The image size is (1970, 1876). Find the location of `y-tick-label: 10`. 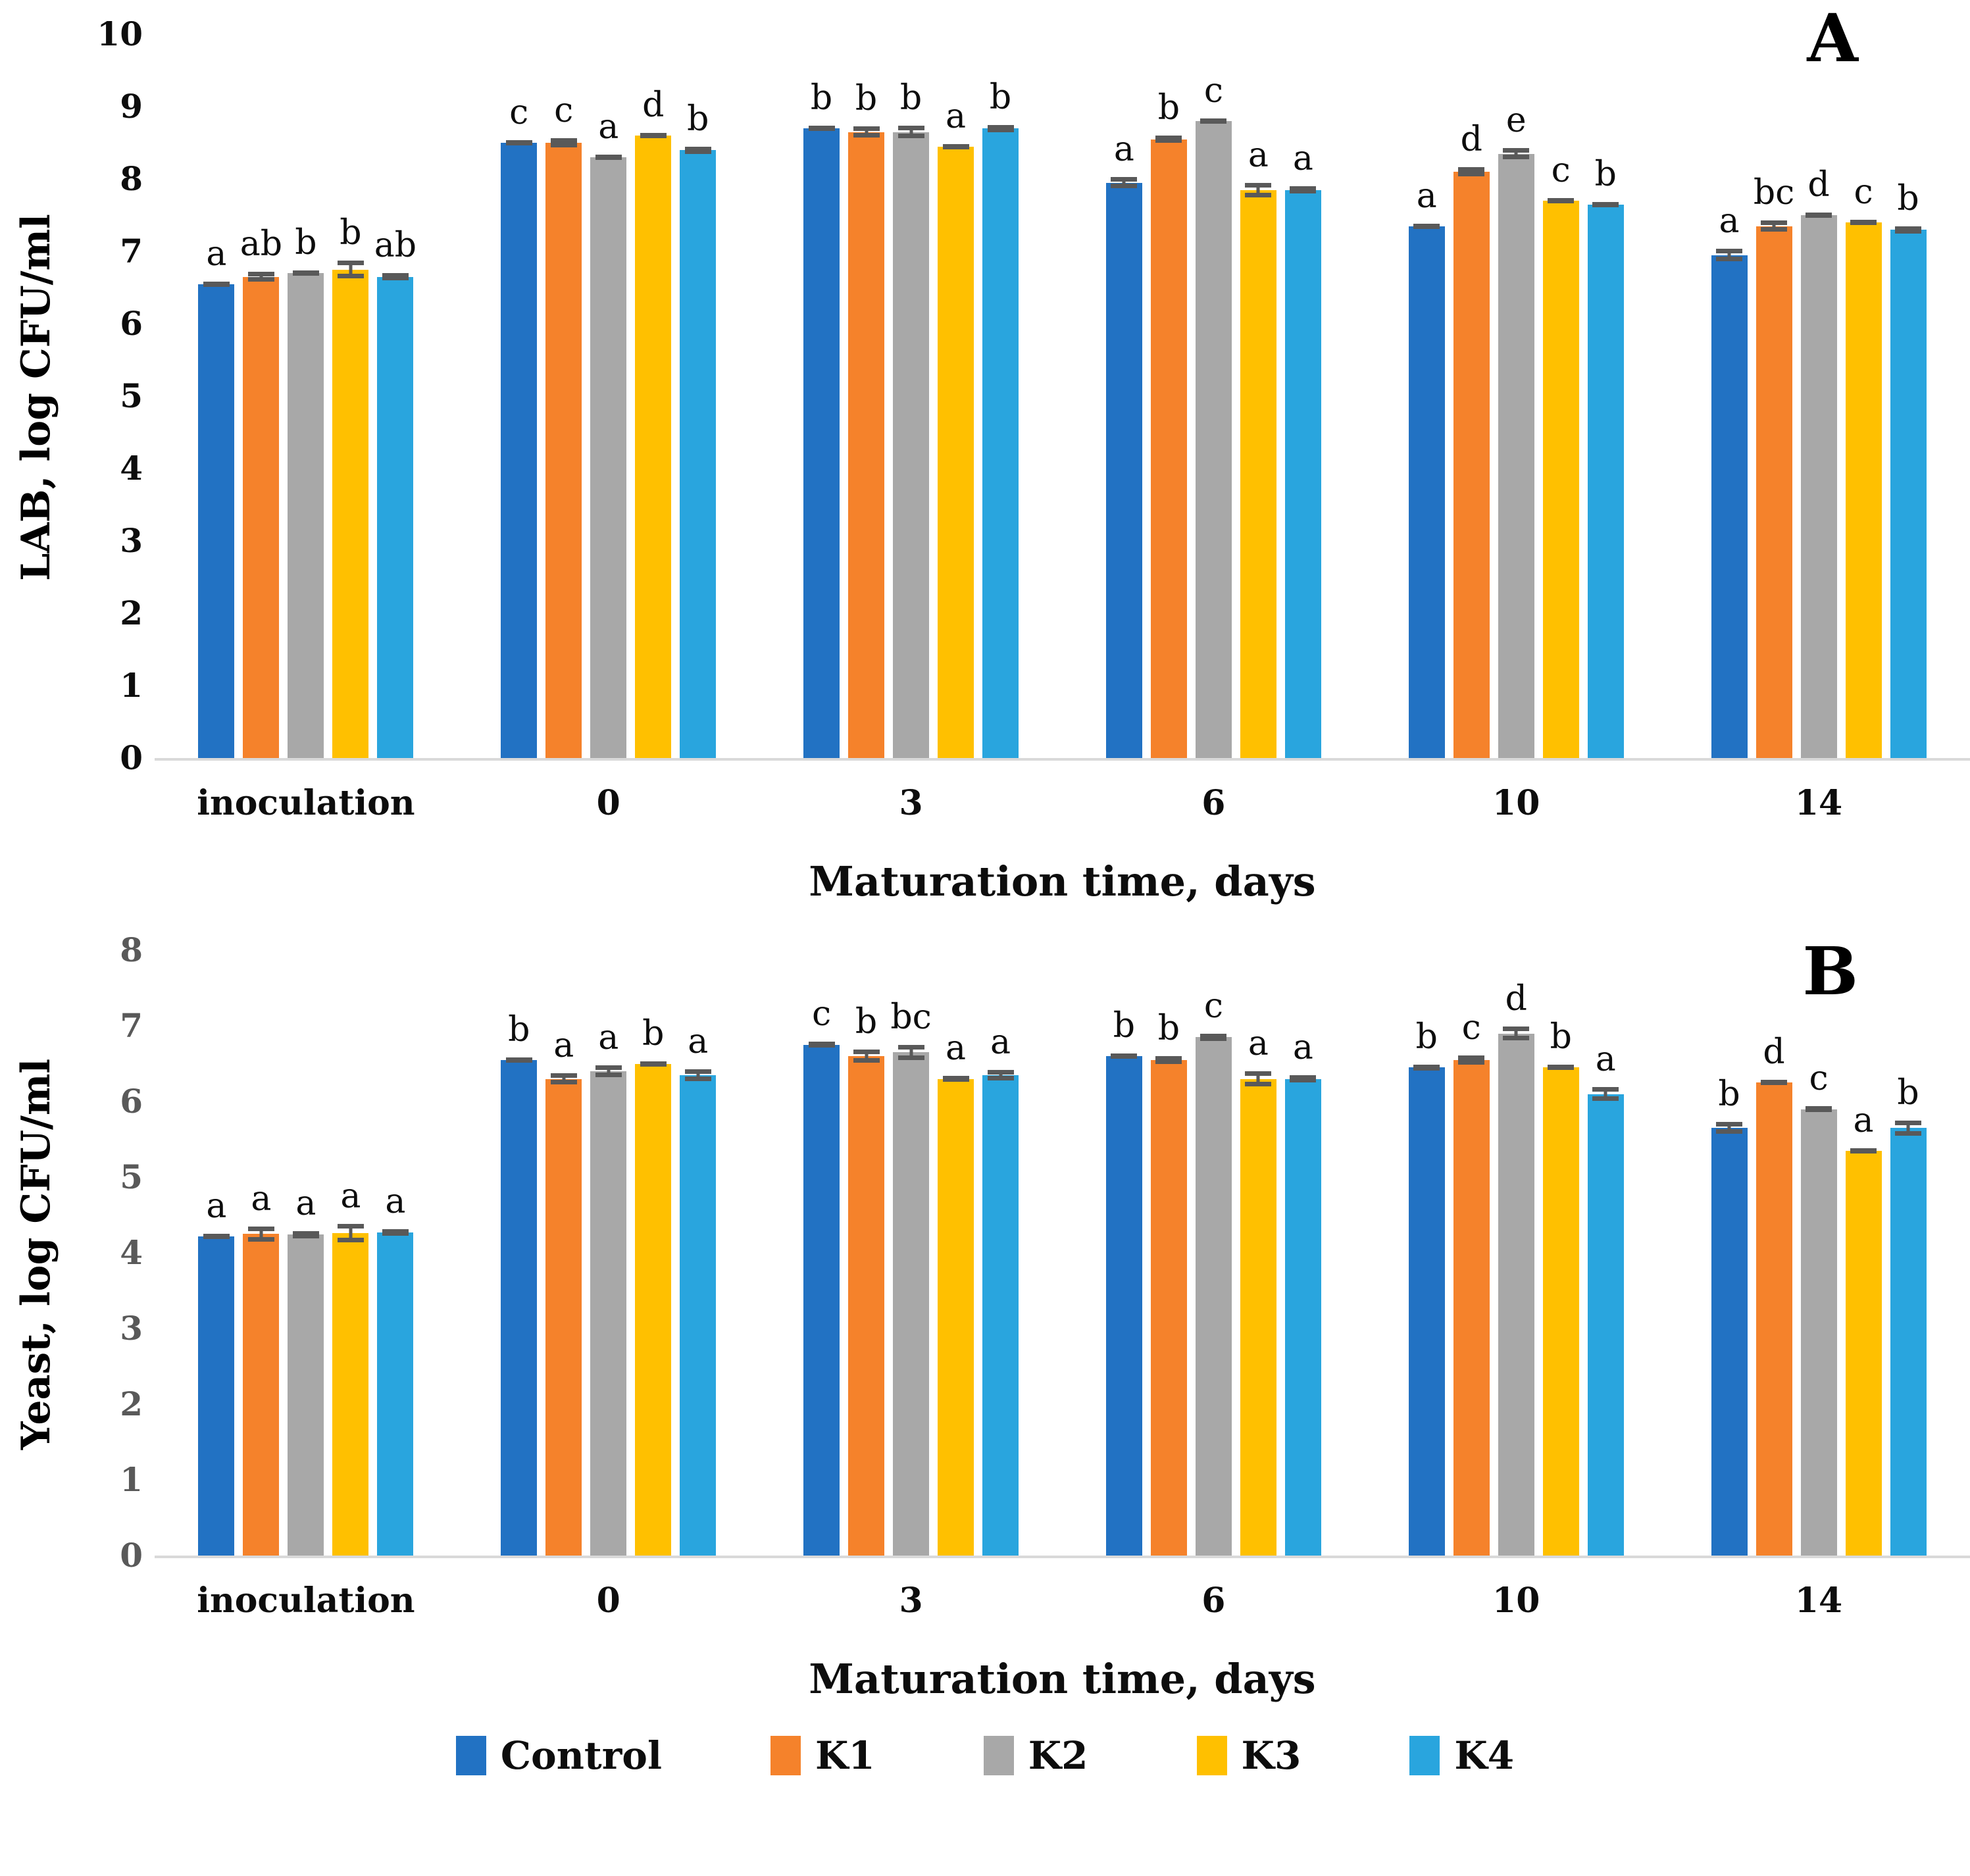

y-tick-label: 10 is located at coordinates (120, 33).